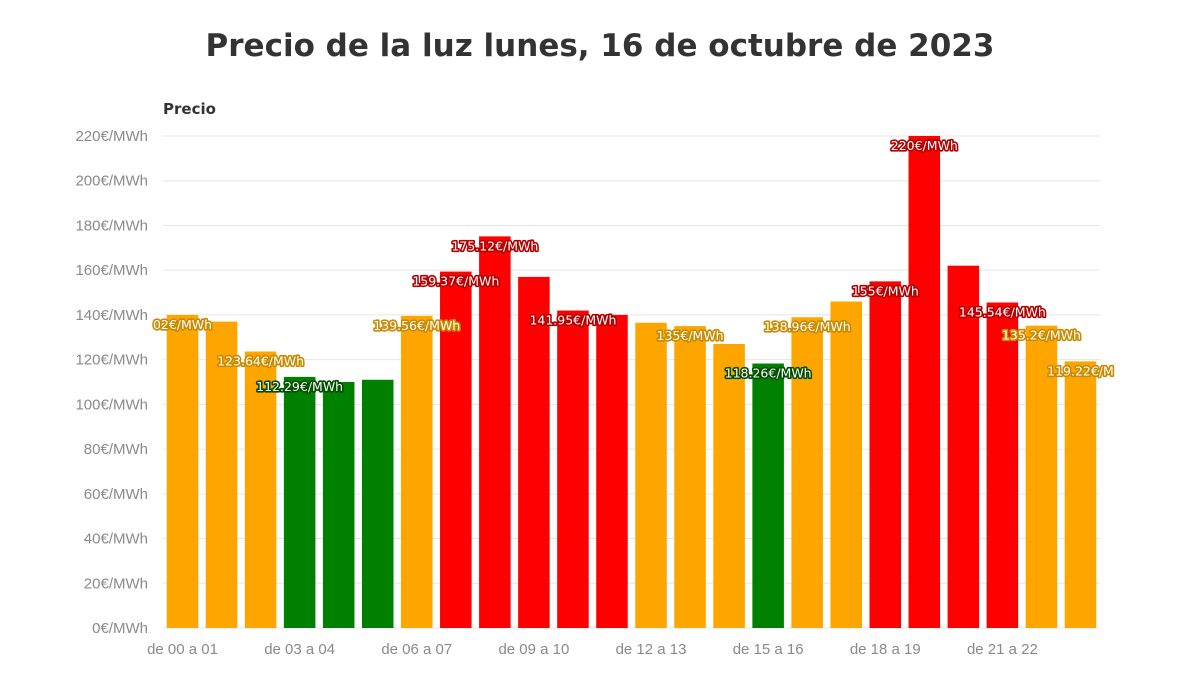 This screenshot has height=675, width=1200. Describe the element at coordinates (572, 320) in the screenshot. I see `data-label: 141.95€/MWh` at that location.